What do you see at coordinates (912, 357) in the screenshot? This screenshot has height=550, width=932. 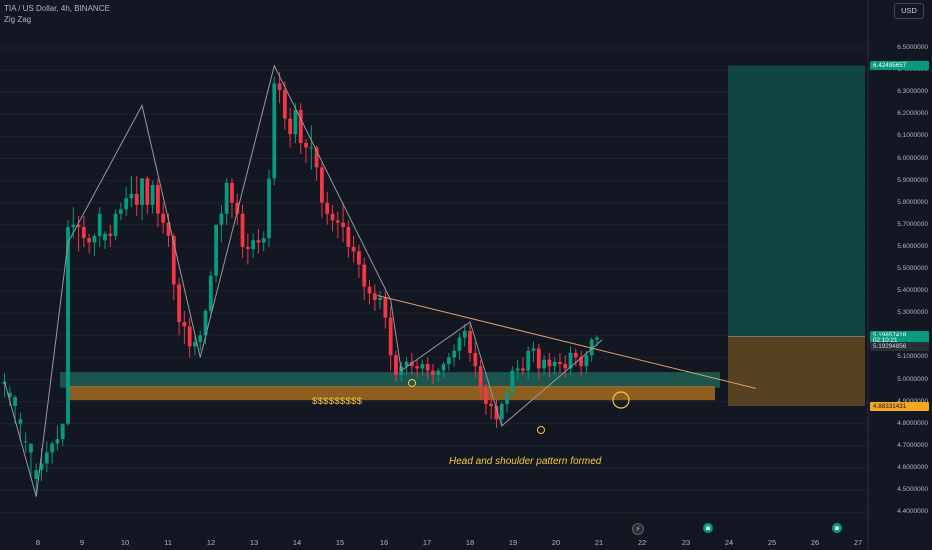 I see `price-tick-label: 5.1000000` at bounding box center [912, 357].